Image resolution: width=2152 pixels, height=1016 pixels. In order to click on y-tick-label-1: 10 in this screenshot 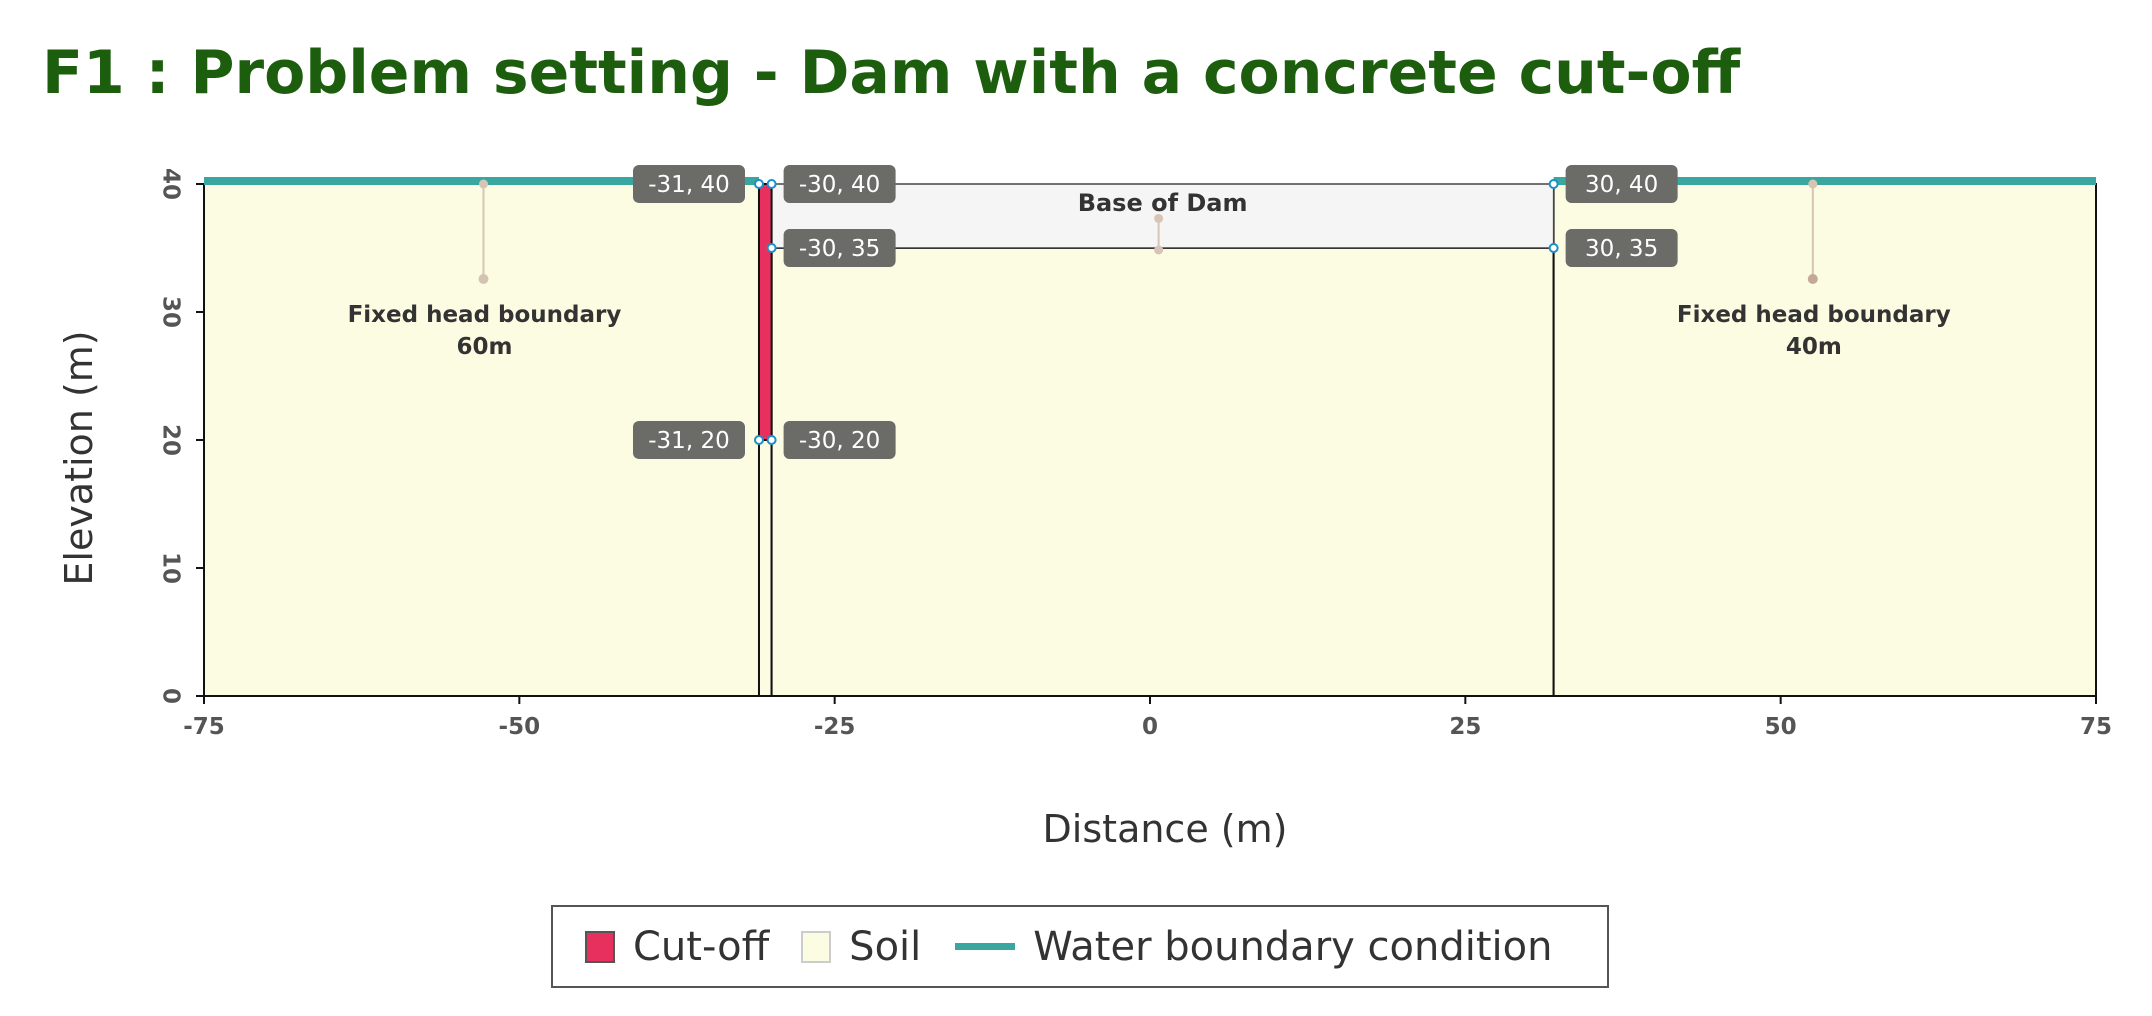, I will do `click(171, 568)`.